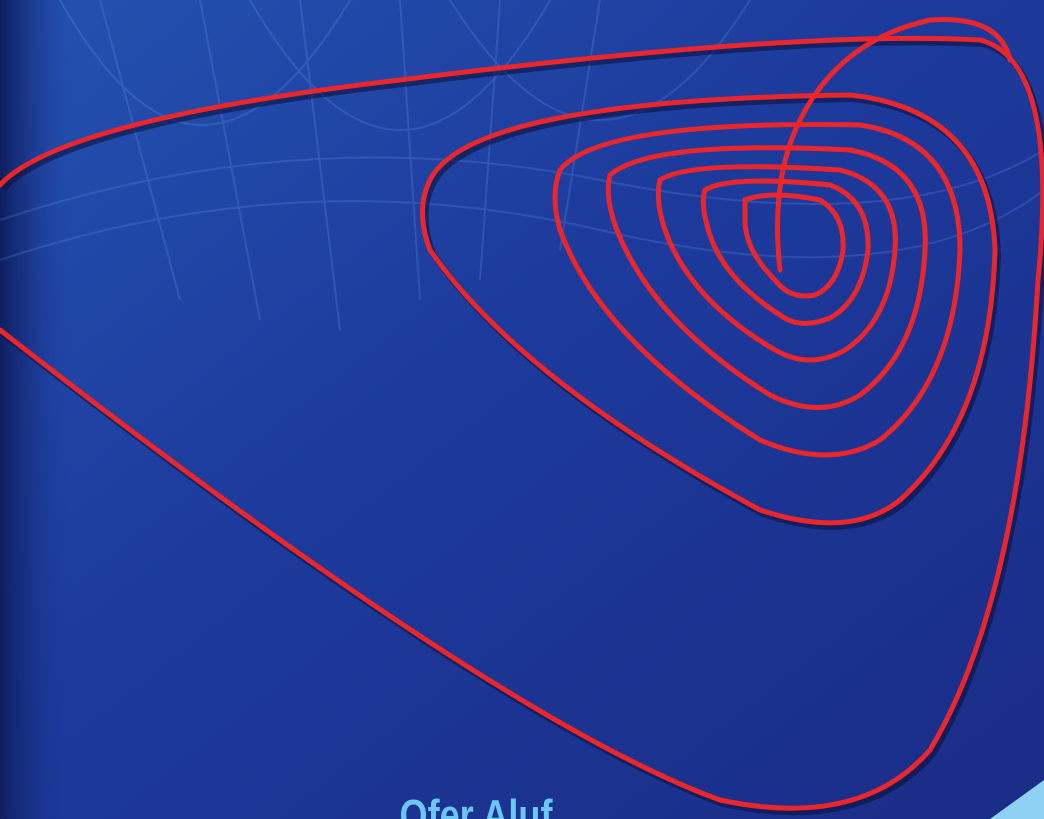 The image size is (1044, 819). Describe the element at coordinates (1017, 799) in the screenshot. I see `corner-accent` at that location.